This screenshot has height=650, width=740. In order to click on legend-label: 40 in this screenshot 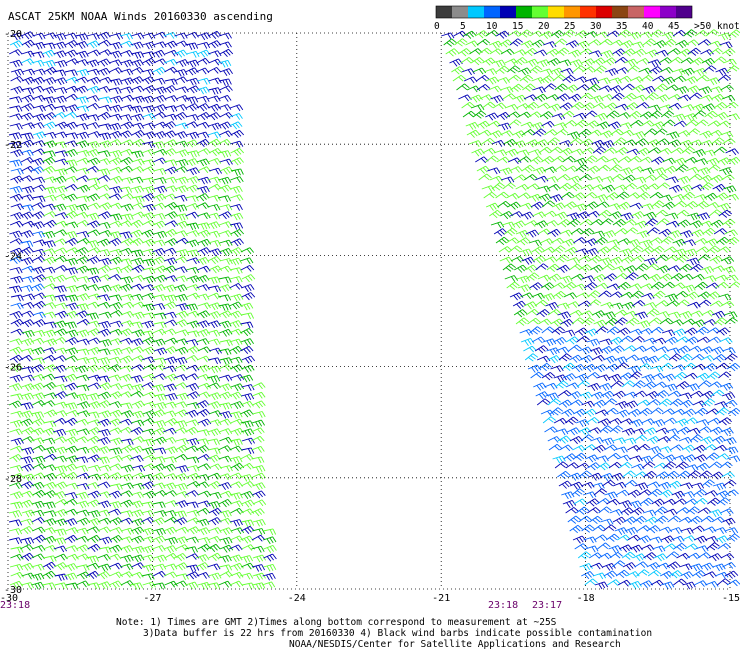, I will do `click(648, 26)`.